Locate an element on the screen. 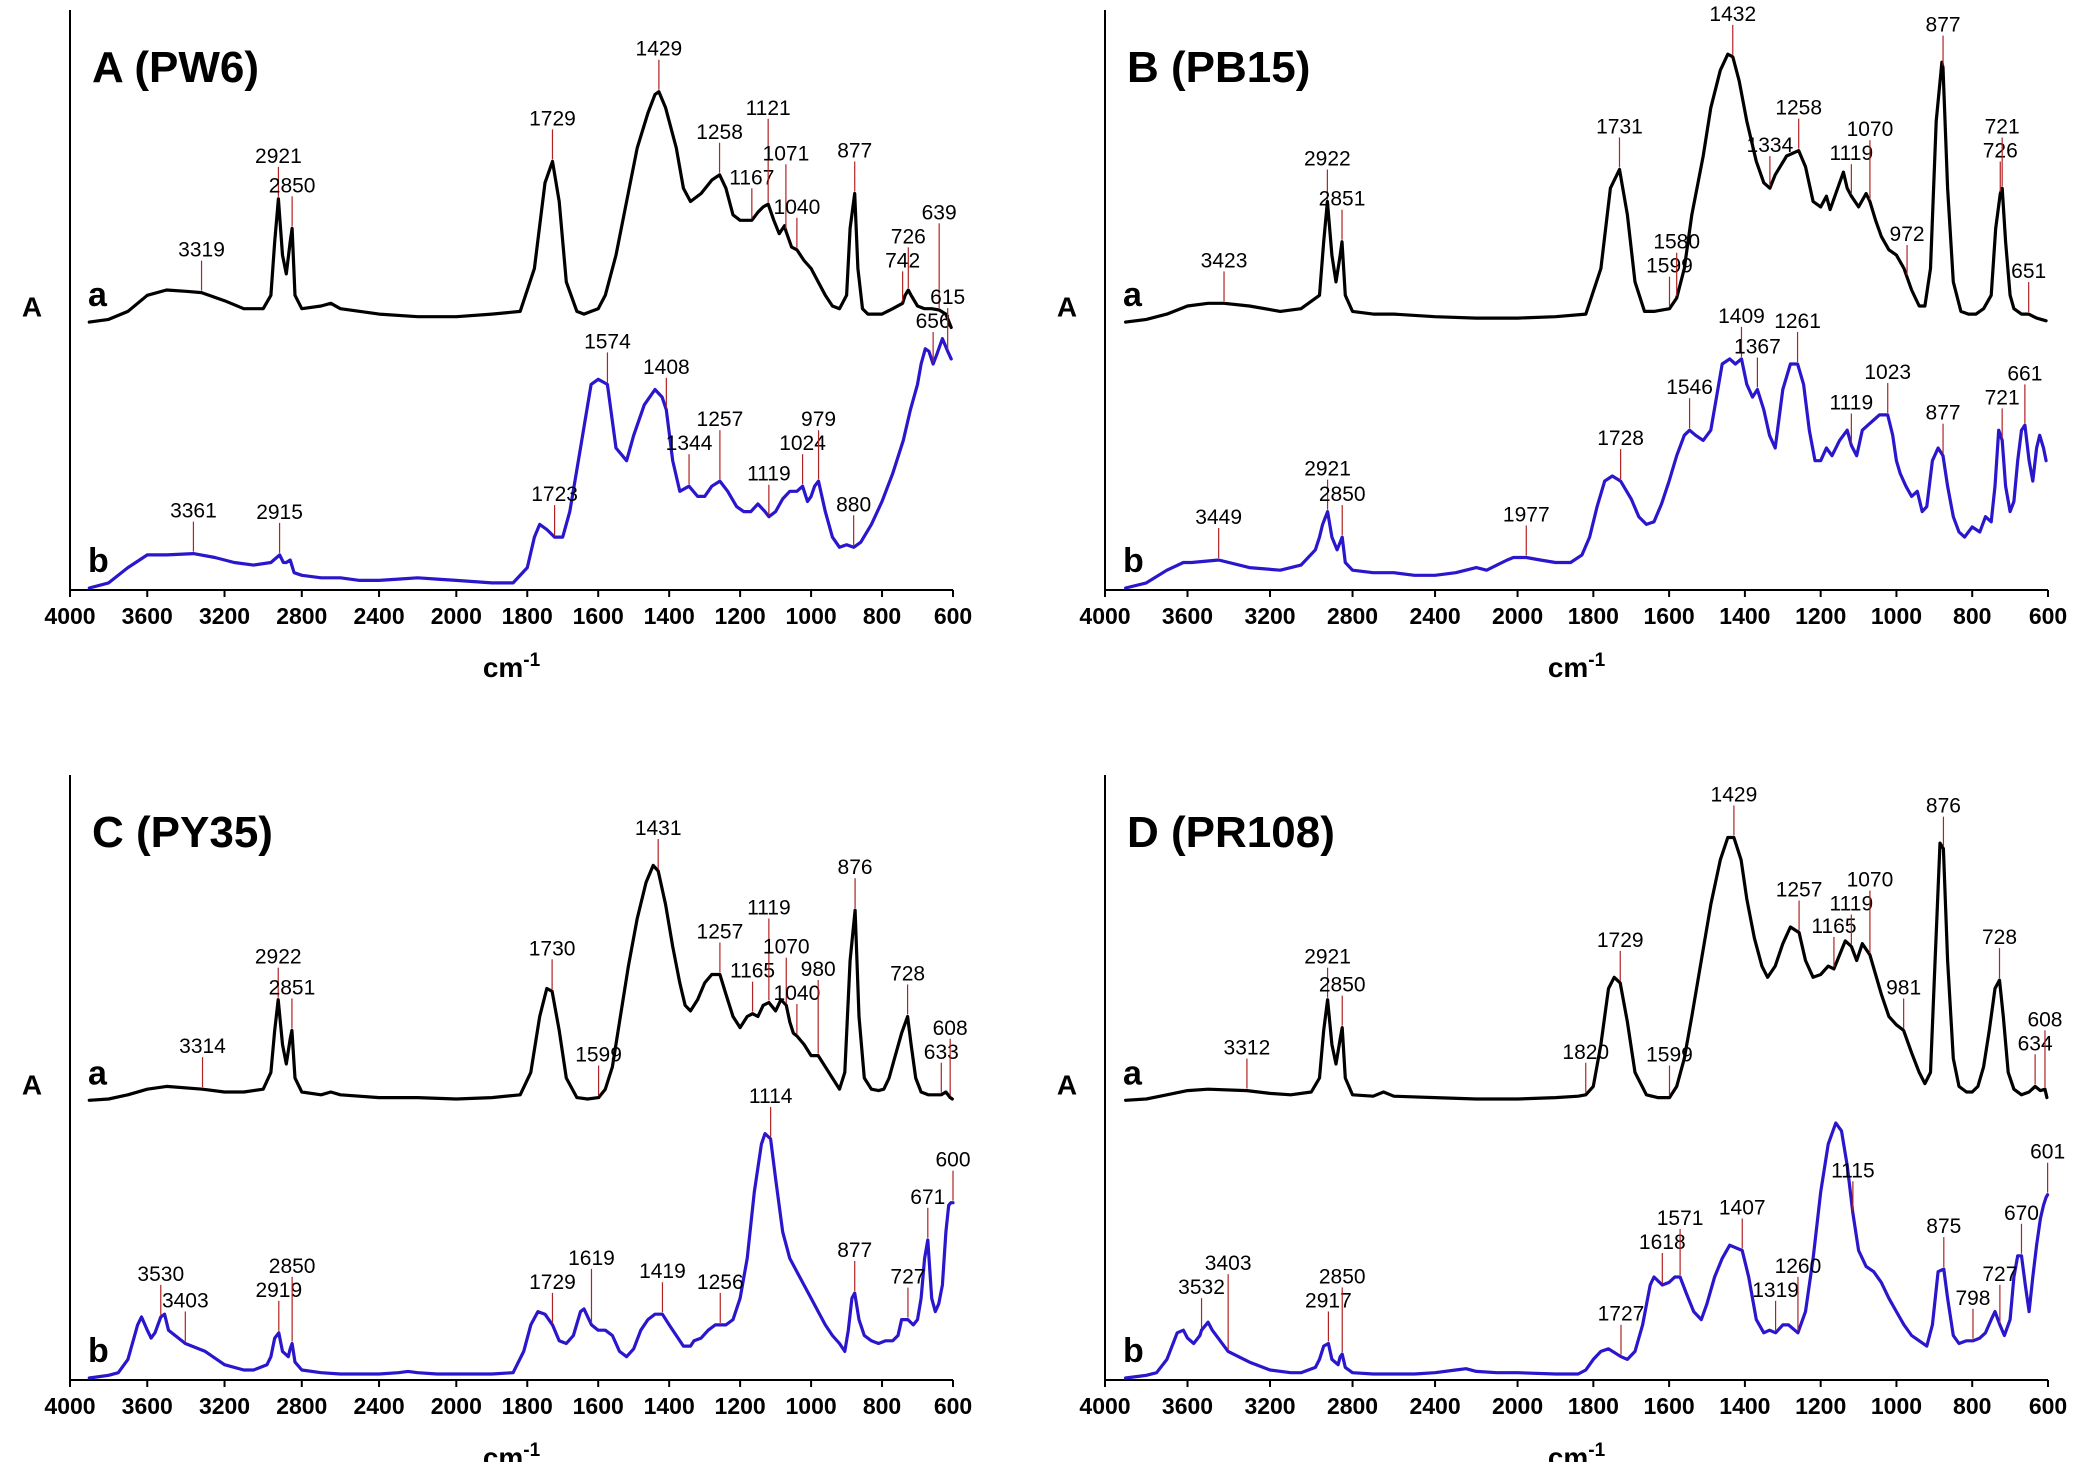  peak-label: 721 is located at coordinates (2002, 397).